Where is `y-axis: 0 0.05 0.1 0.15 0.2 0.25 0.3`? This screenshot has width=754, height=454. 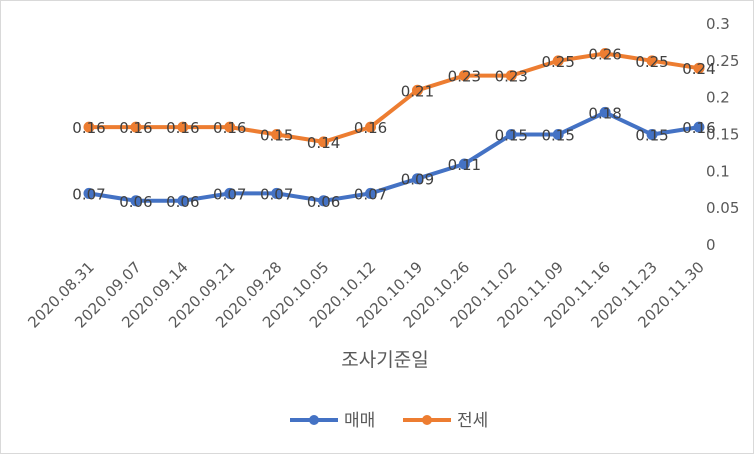 y-axis: 0 0.05 0.1 0.15 0.2 0.25 0.3 is located at coordinates (722, 134).